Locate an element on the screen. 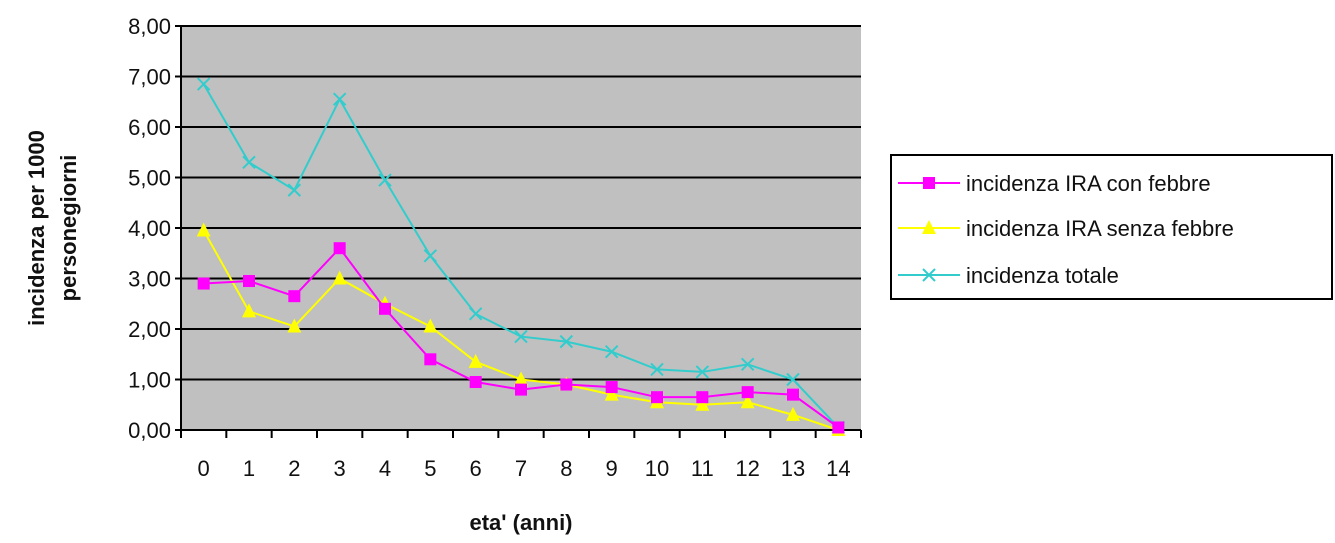 This screenshot has width=1335, height=543. x-tick-label: 6 is located at coordinates (476, 468).